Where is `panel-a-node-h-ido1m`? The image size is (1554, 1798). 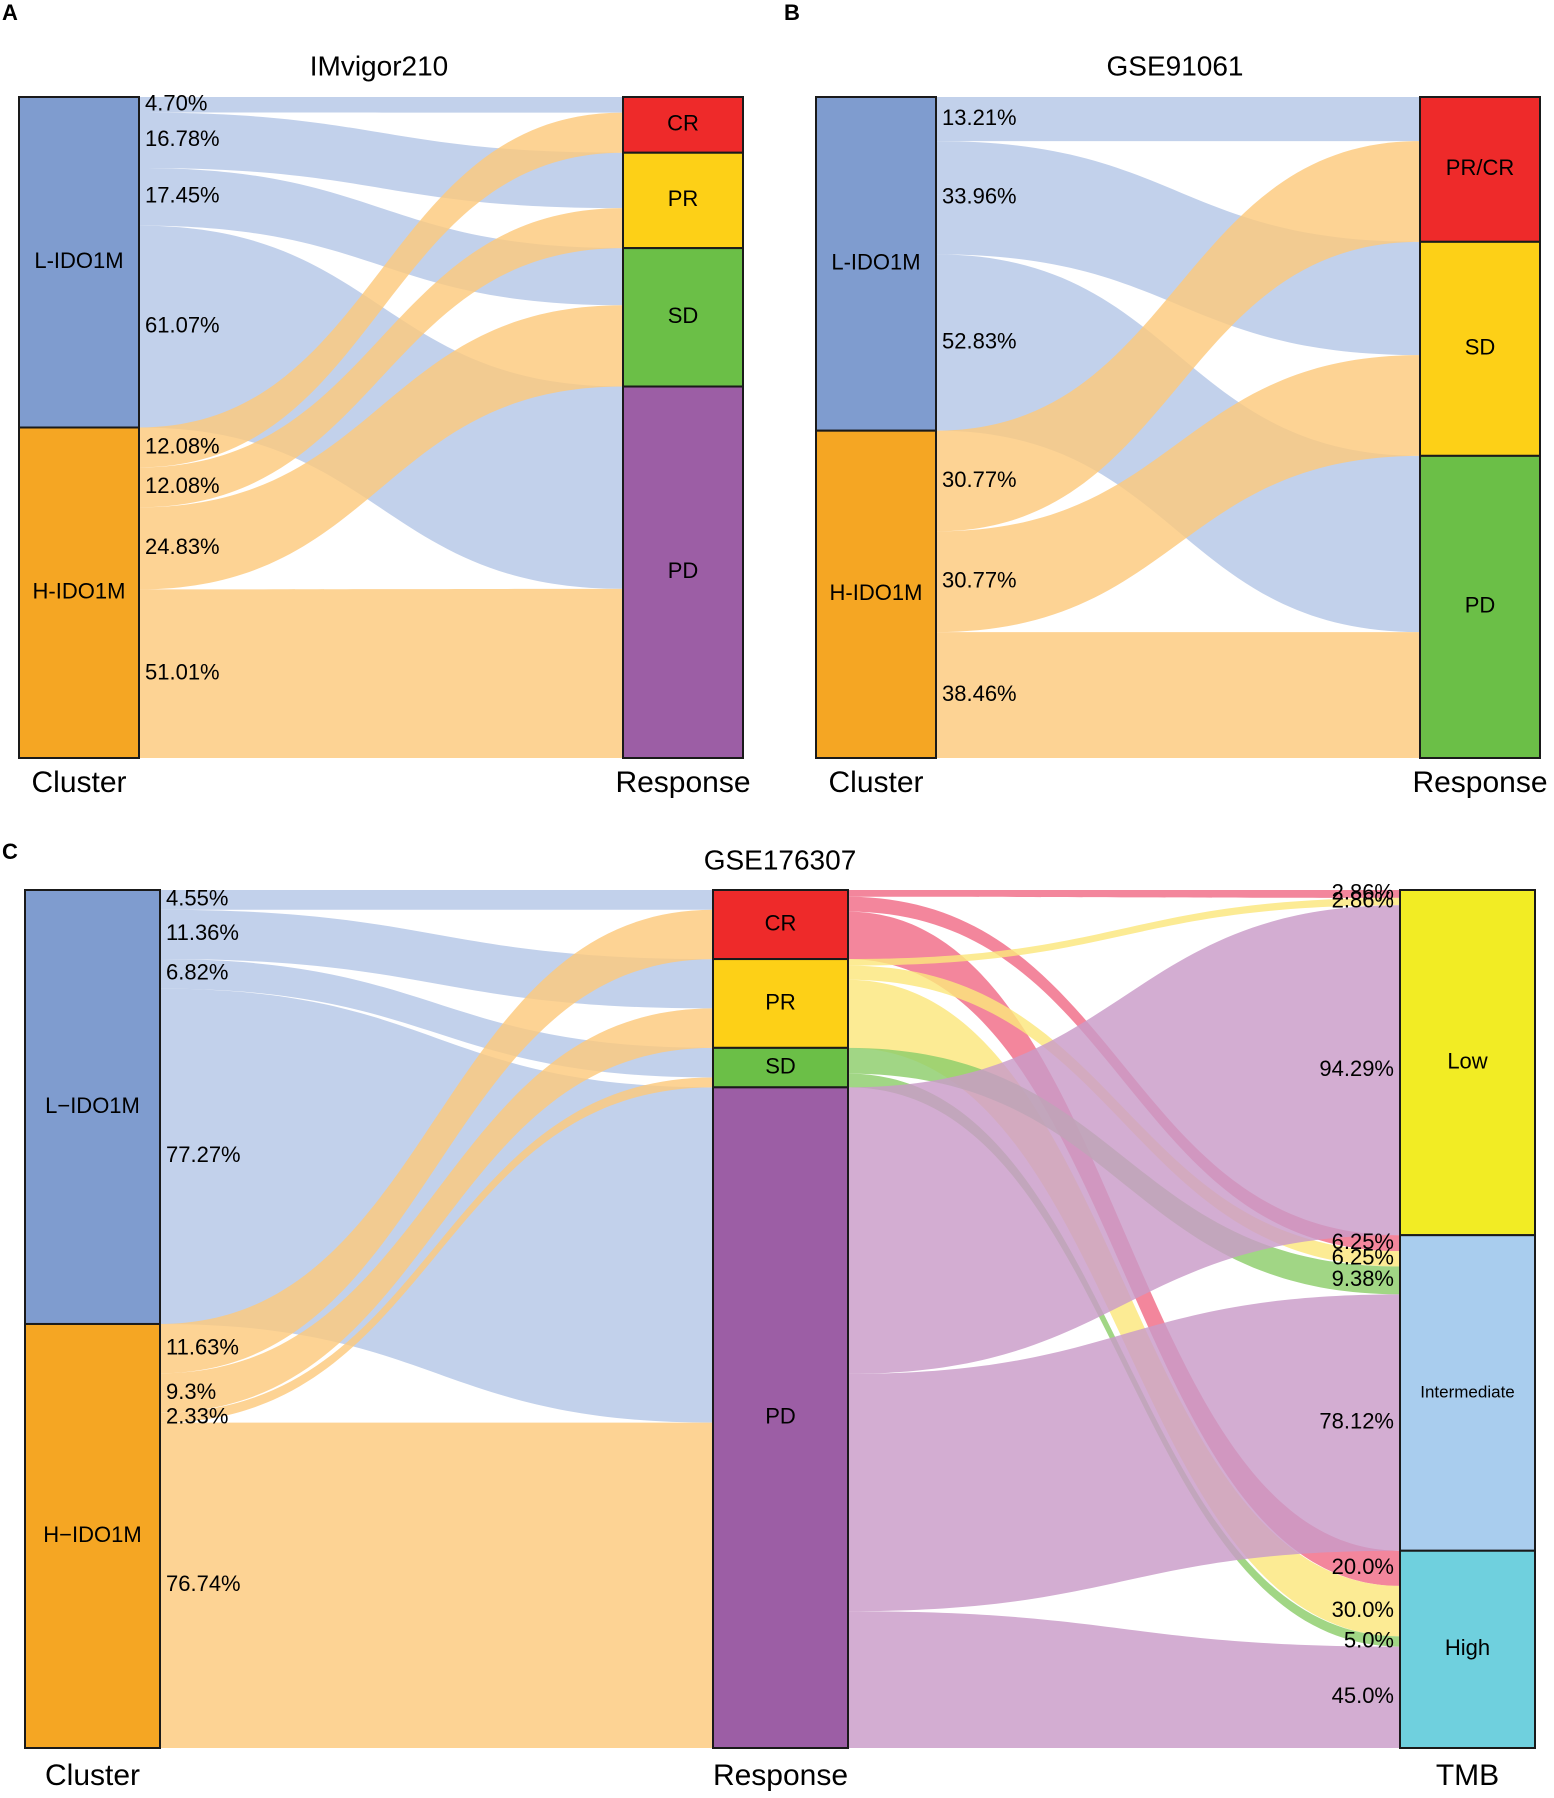
panel-a-node-h-ido1m is located at coordinates (79, 592).